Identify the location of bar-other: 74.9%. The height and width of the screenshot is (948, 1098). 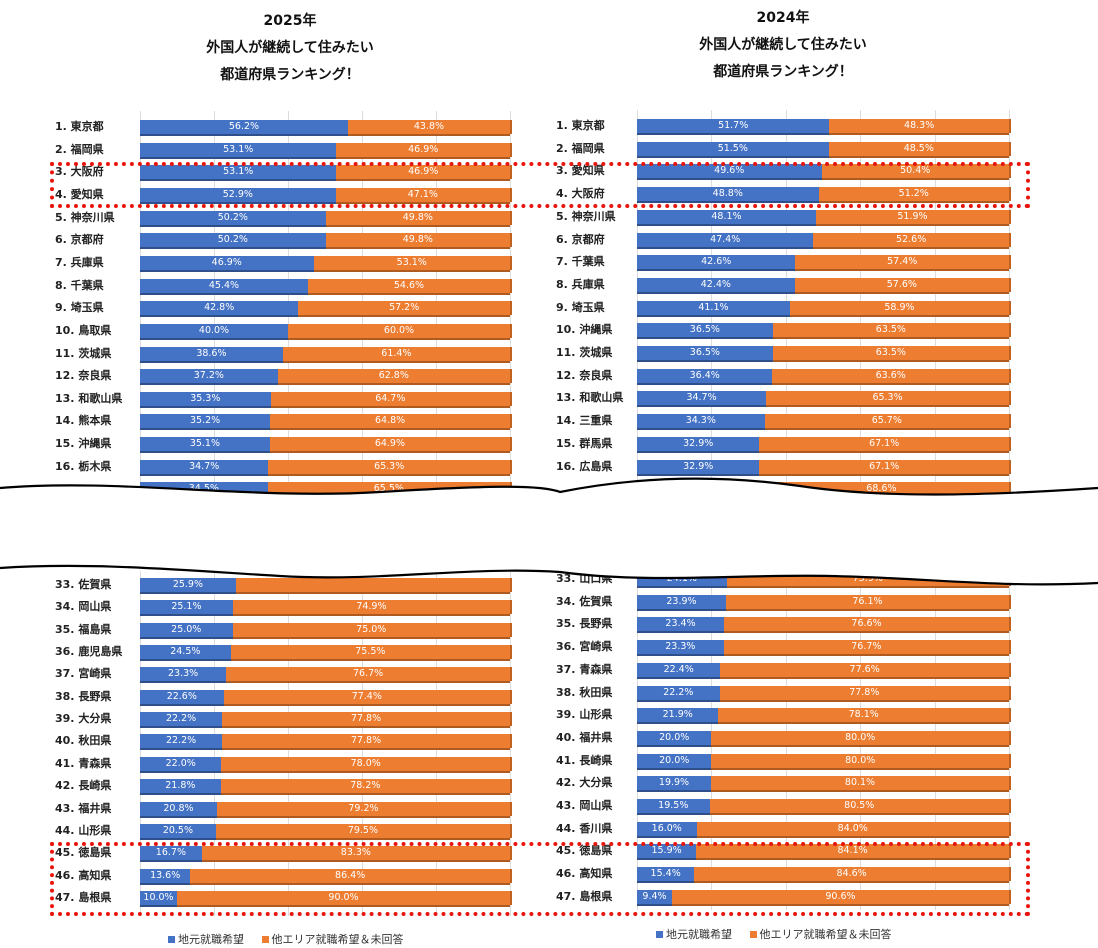
(371, 607).